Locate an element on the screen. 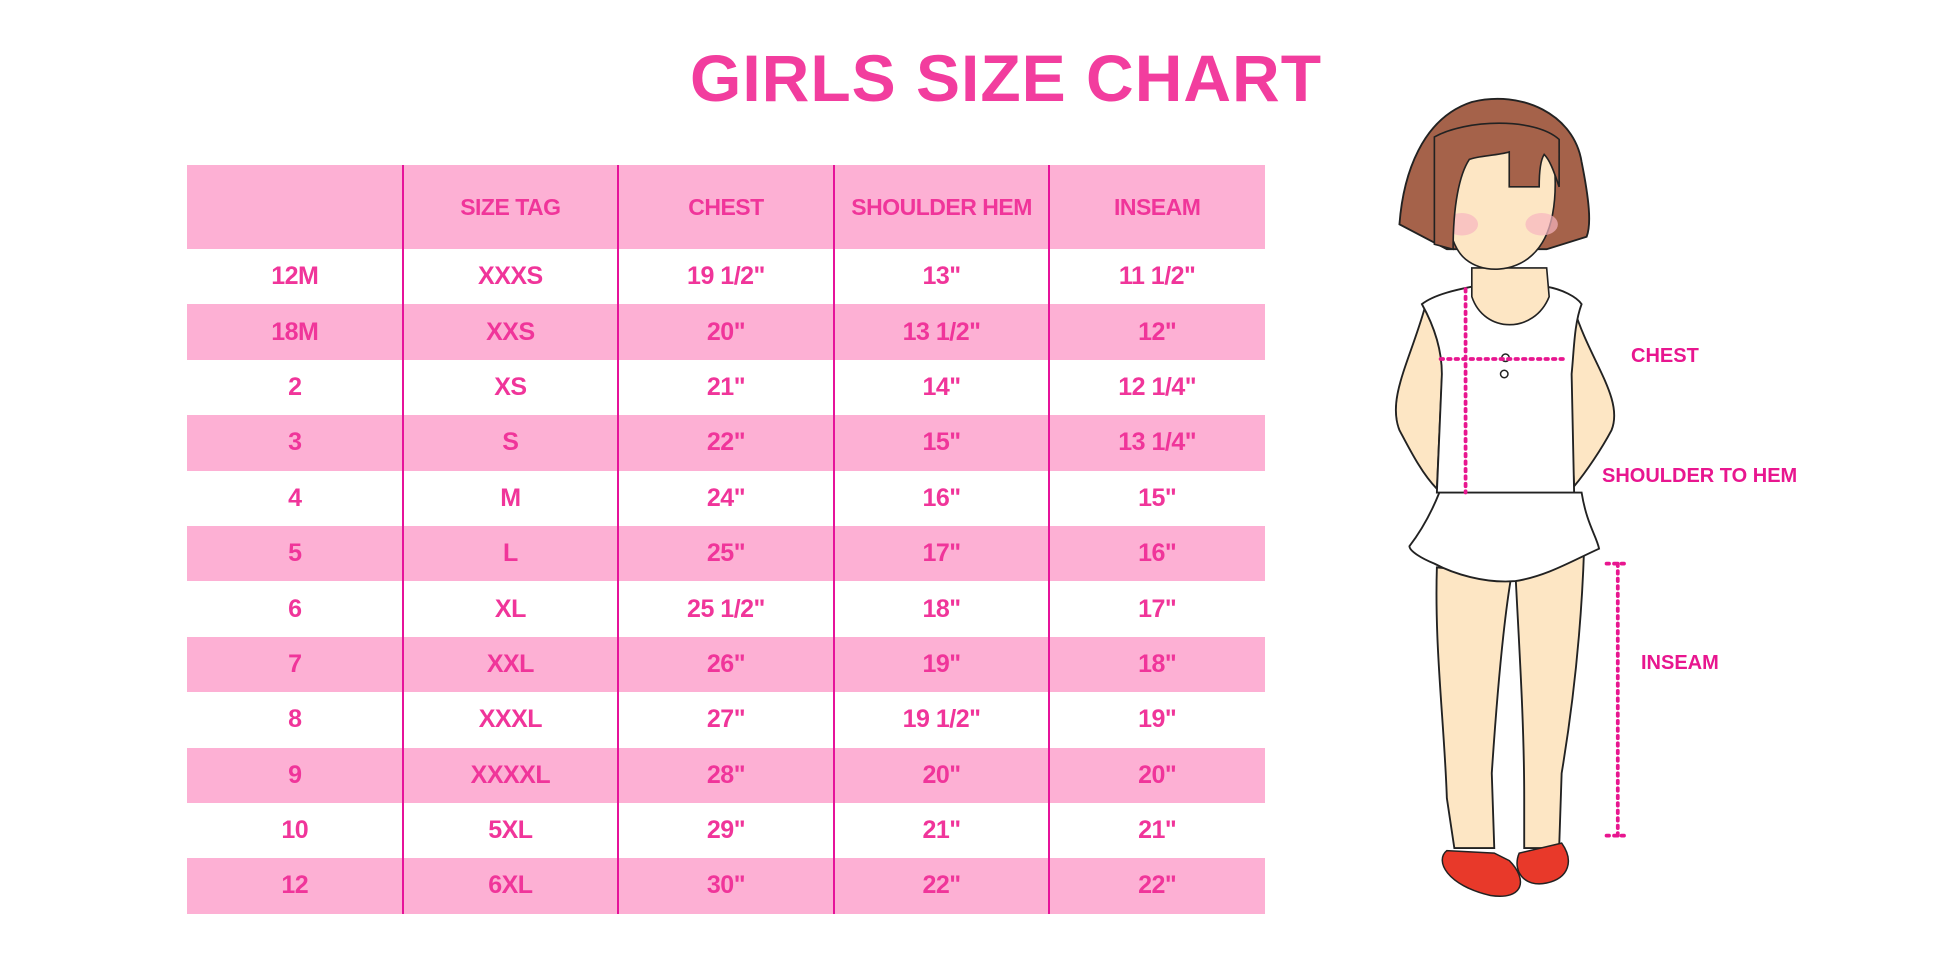 This screenshot has width=1946, height=973. column-header: CHEST is located at coordinates (726, 206).